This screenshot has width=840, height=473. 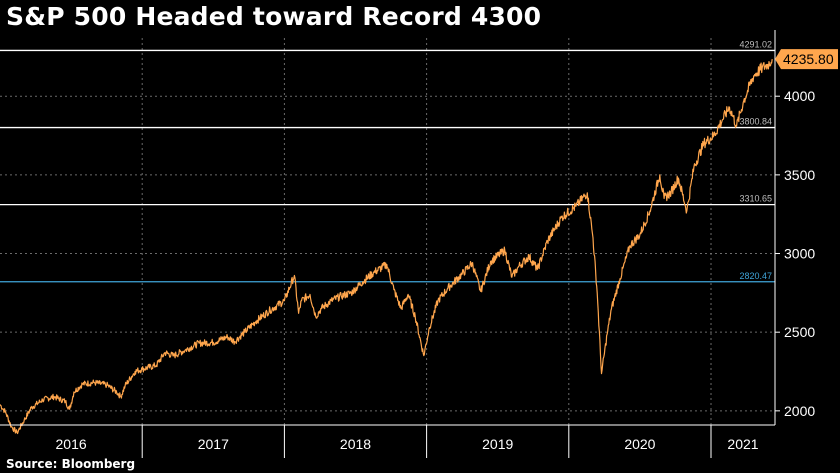 I want to click on y-tick-label: 3000, so click(x=799, y=254).